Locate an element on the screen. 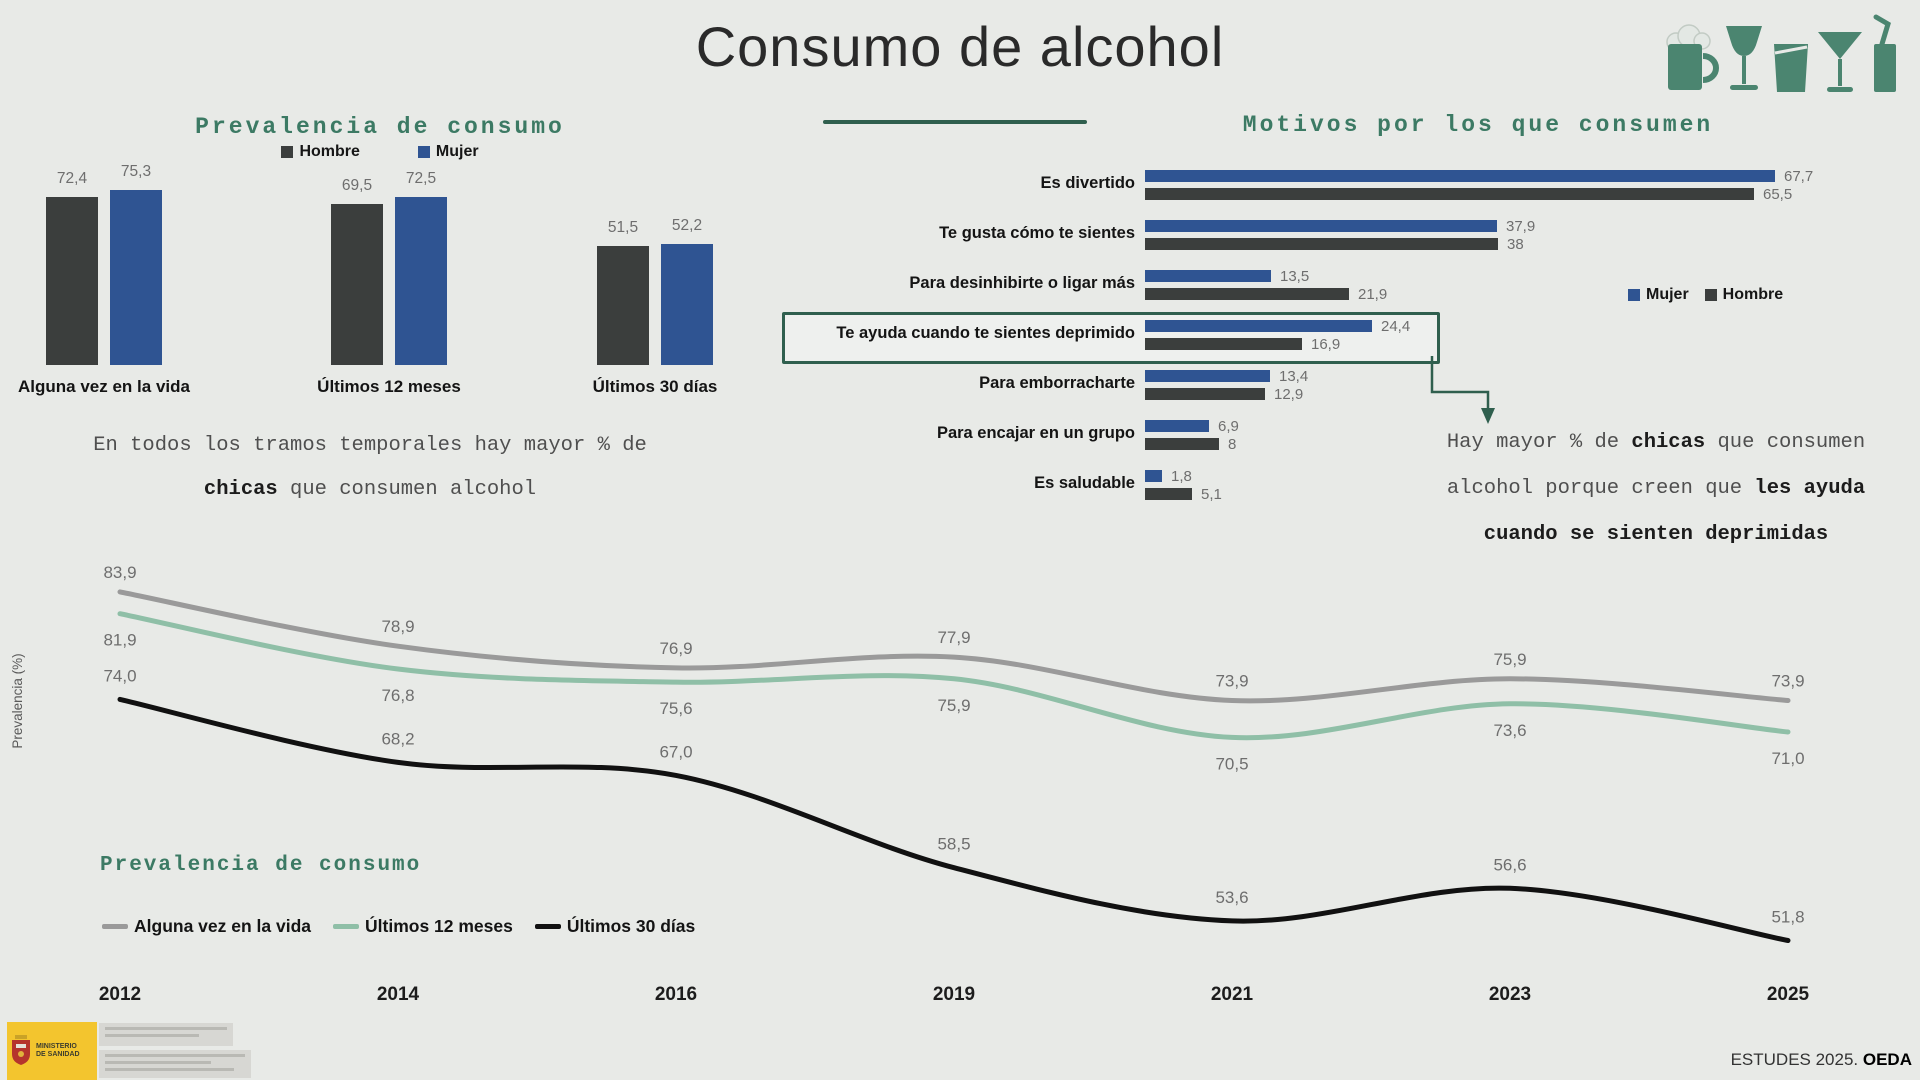 This screenshot has width=1920, height=1080. drink-icons is located at coordinates (1781, 53).